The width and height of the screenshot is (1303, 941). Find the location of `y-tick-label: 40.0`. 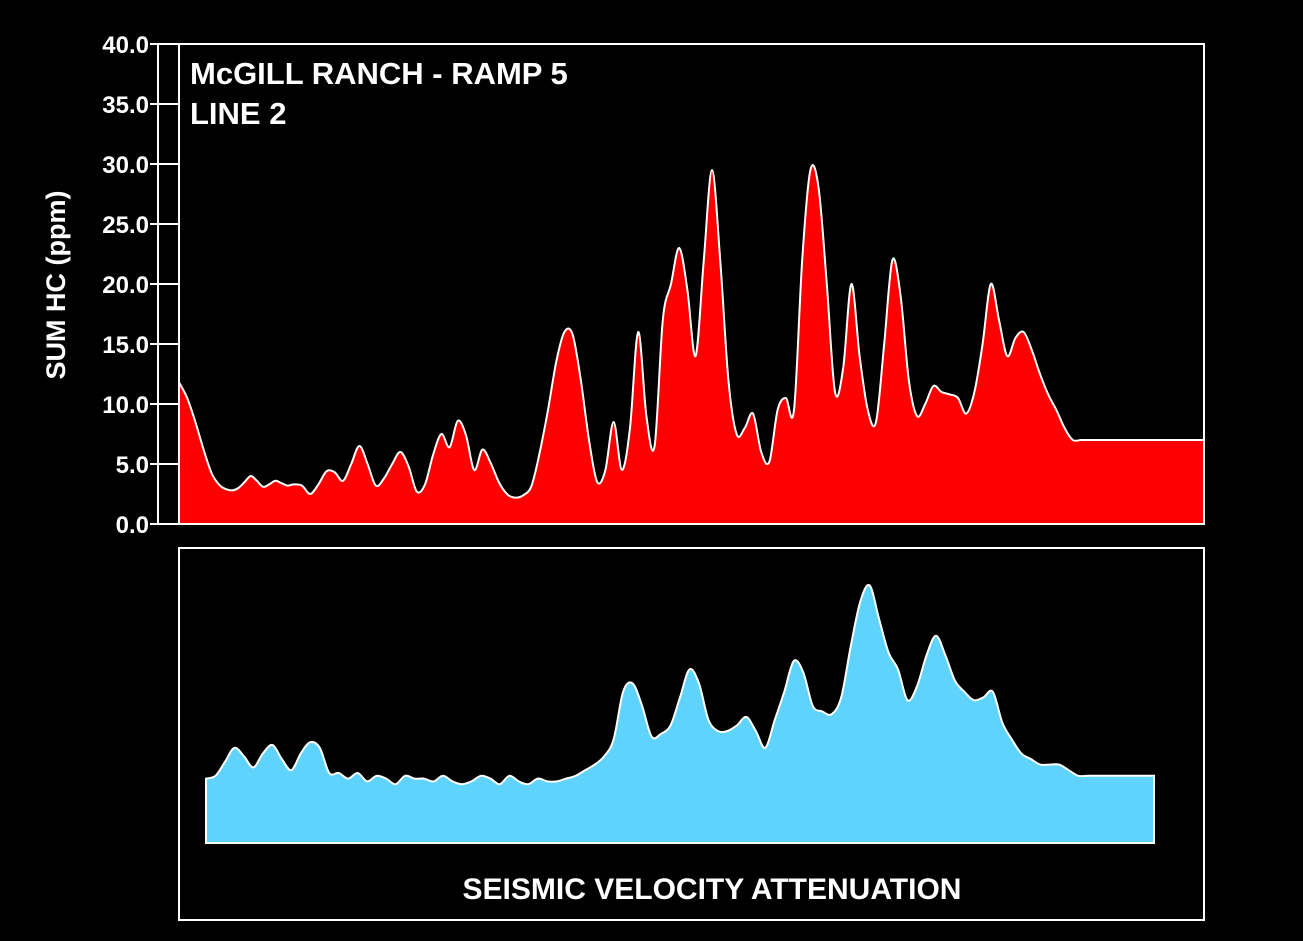

y-tick-label: 40.0 is located at coordinates (125, 45).